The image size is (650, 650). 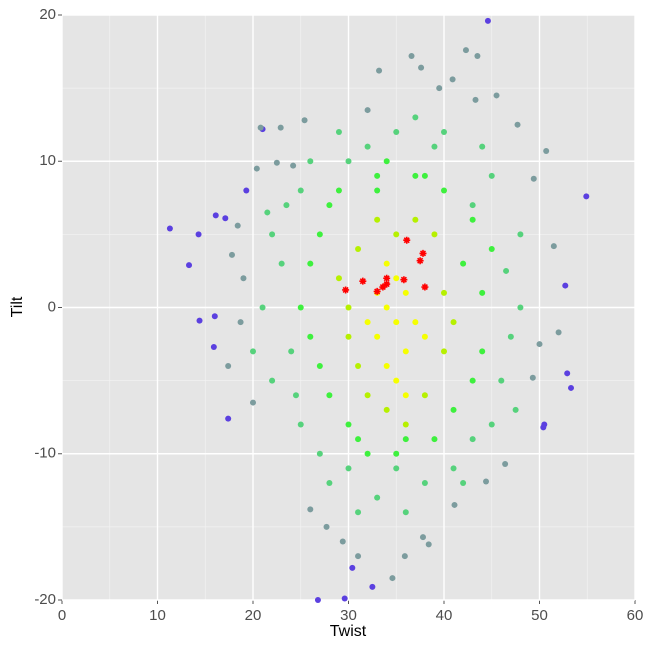 What do you see at coordinates (157, 615) in the screenshot?
I see `x-tick-label: 10` at bounding box center [157, 615].